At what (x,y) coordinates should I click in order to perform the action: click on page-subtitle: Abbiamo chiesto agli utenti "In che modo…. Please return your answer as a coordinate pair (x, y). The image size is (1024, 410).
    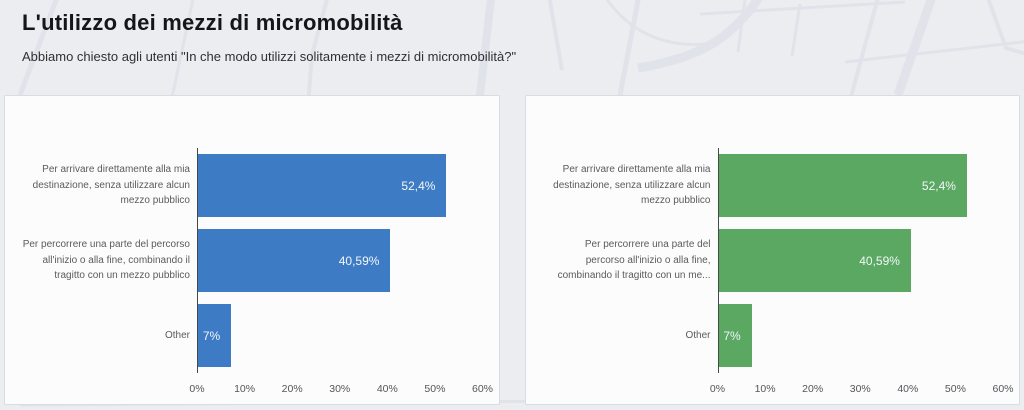
    Looking at the image, I should click on (269, 56).